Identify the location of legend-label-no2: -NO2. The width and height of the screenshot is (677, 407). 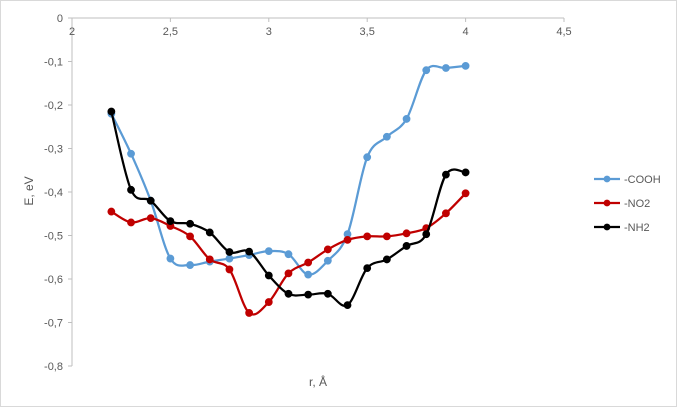
(637, 204).